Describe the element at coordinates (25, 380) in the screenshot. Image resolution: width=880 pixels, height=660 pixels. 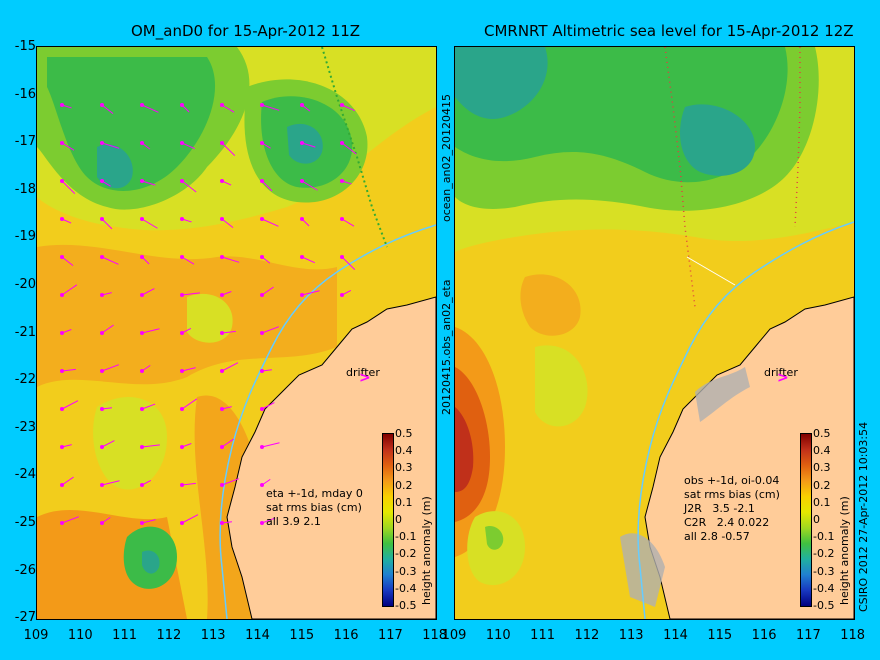
I see `y-tick-label: -22` at that location.